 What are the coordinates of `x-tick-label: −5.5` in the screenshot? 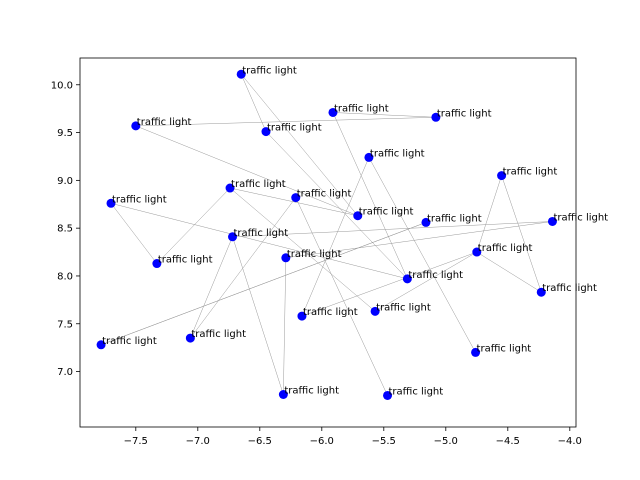 It's located at (384, 441).